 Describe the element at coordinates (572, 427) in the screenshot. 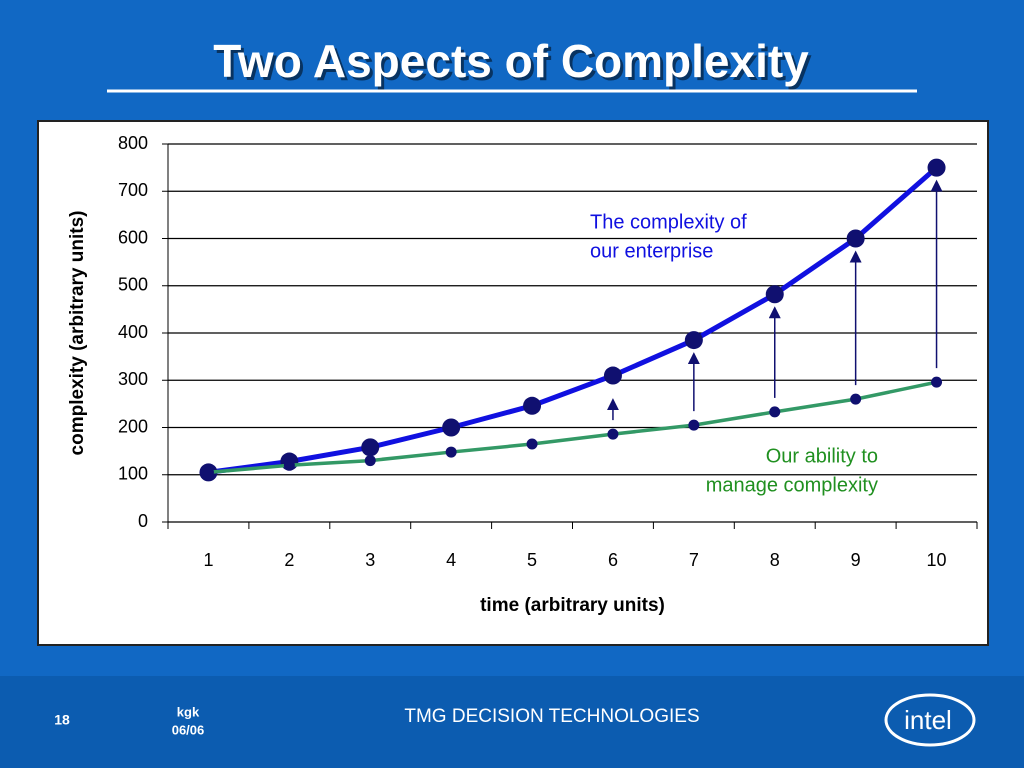

I see `series-line` at that location.